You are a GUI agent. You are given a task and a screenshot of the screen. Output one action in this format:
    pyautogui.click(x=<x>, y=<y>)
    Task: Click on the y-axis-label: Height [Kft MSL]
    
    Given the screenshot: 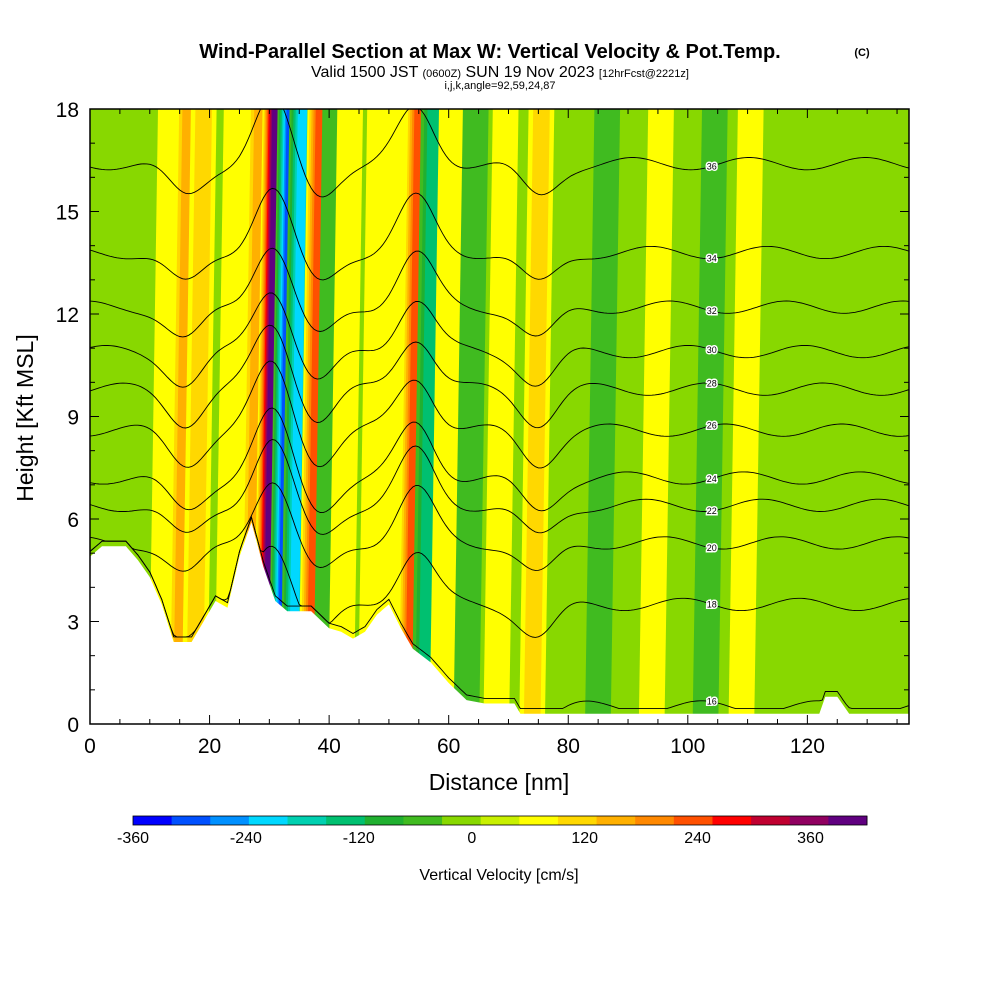 What is the action you would take?
    pyautogui.click(x=25, y=417)
    